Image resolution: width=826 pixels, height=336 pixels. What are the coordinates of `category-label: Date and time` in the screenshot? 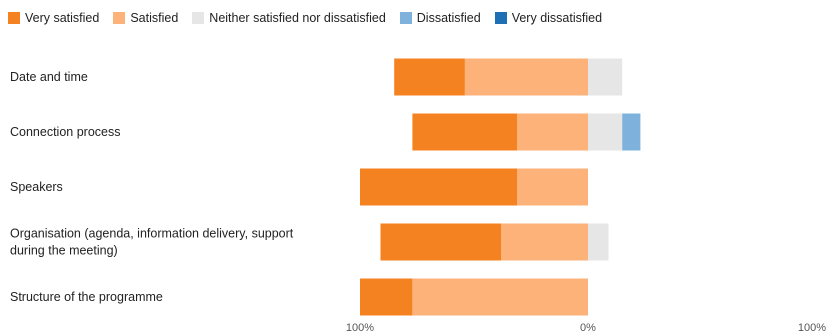 It's located at (49, 77).